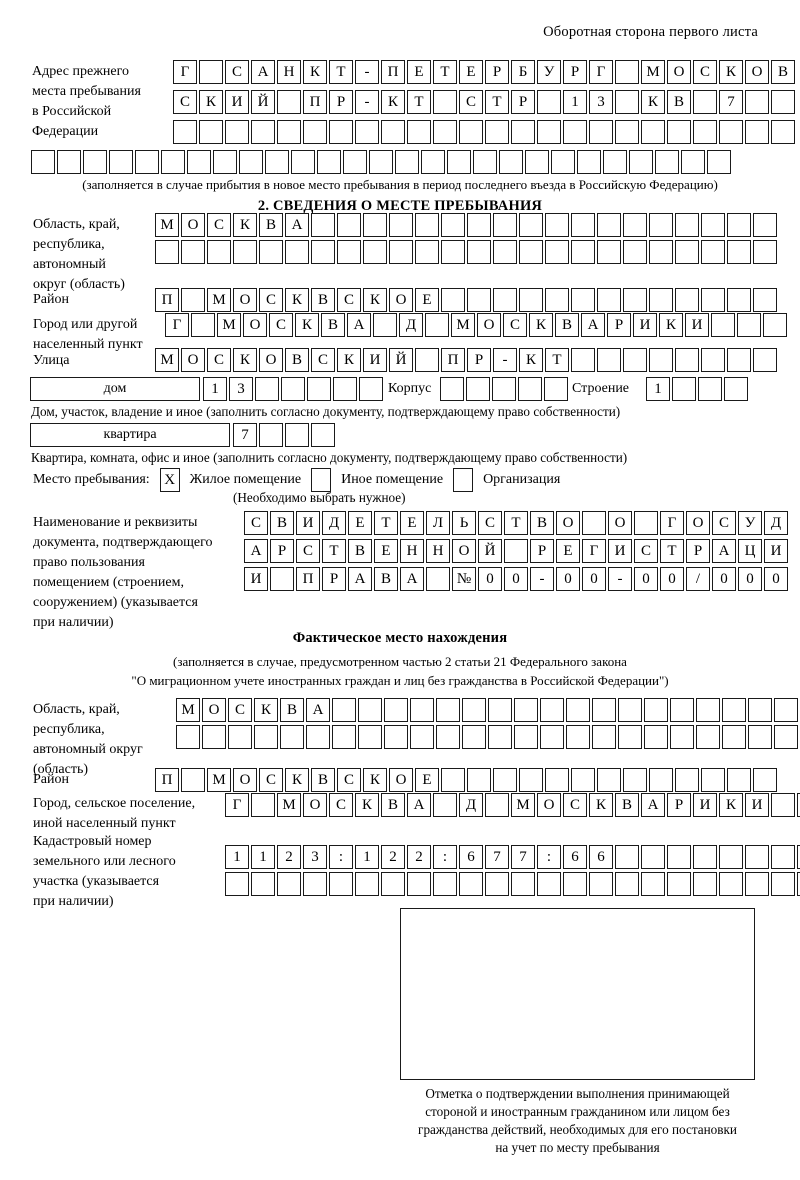 This screenshot has width=800, height=1180. What do you see at coordinates (523, 805) in the screenshot?
I see `actual-city-cell-12: М` at bounding box center [523, 805].